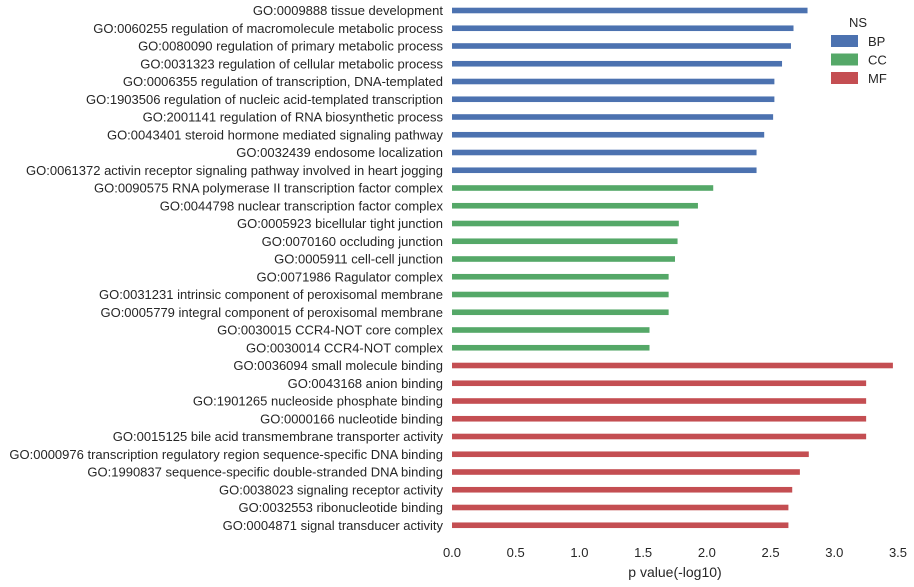 The height and width of the screenshot is (587, 914). I want to click on category-label: GO:0030015 CCR4-NOT core complex, so click(330, 330).